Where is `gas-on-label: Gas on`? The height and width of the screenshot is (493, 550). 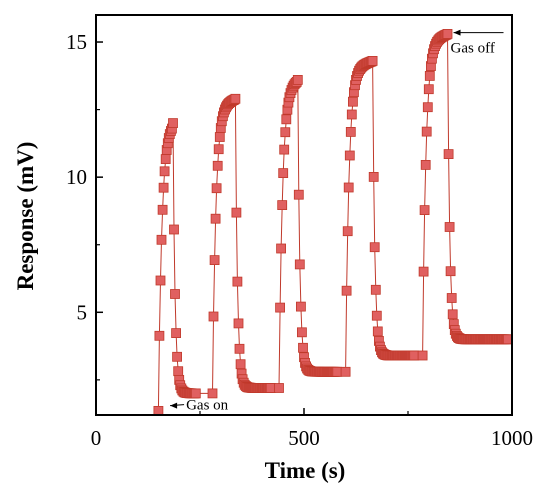 gas-on-label: Gas on is located at coordinates (207, 406).